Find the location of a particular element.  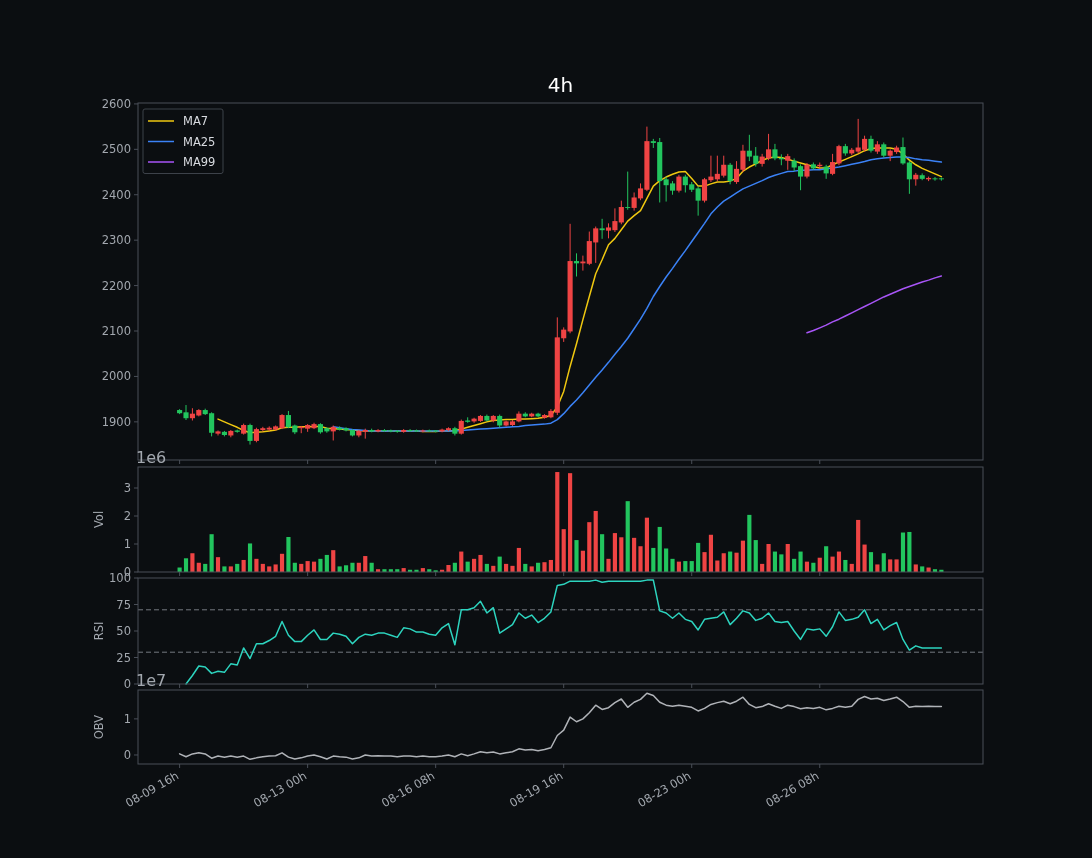

legend-label: MA7 is located at coordinates (196, 121).